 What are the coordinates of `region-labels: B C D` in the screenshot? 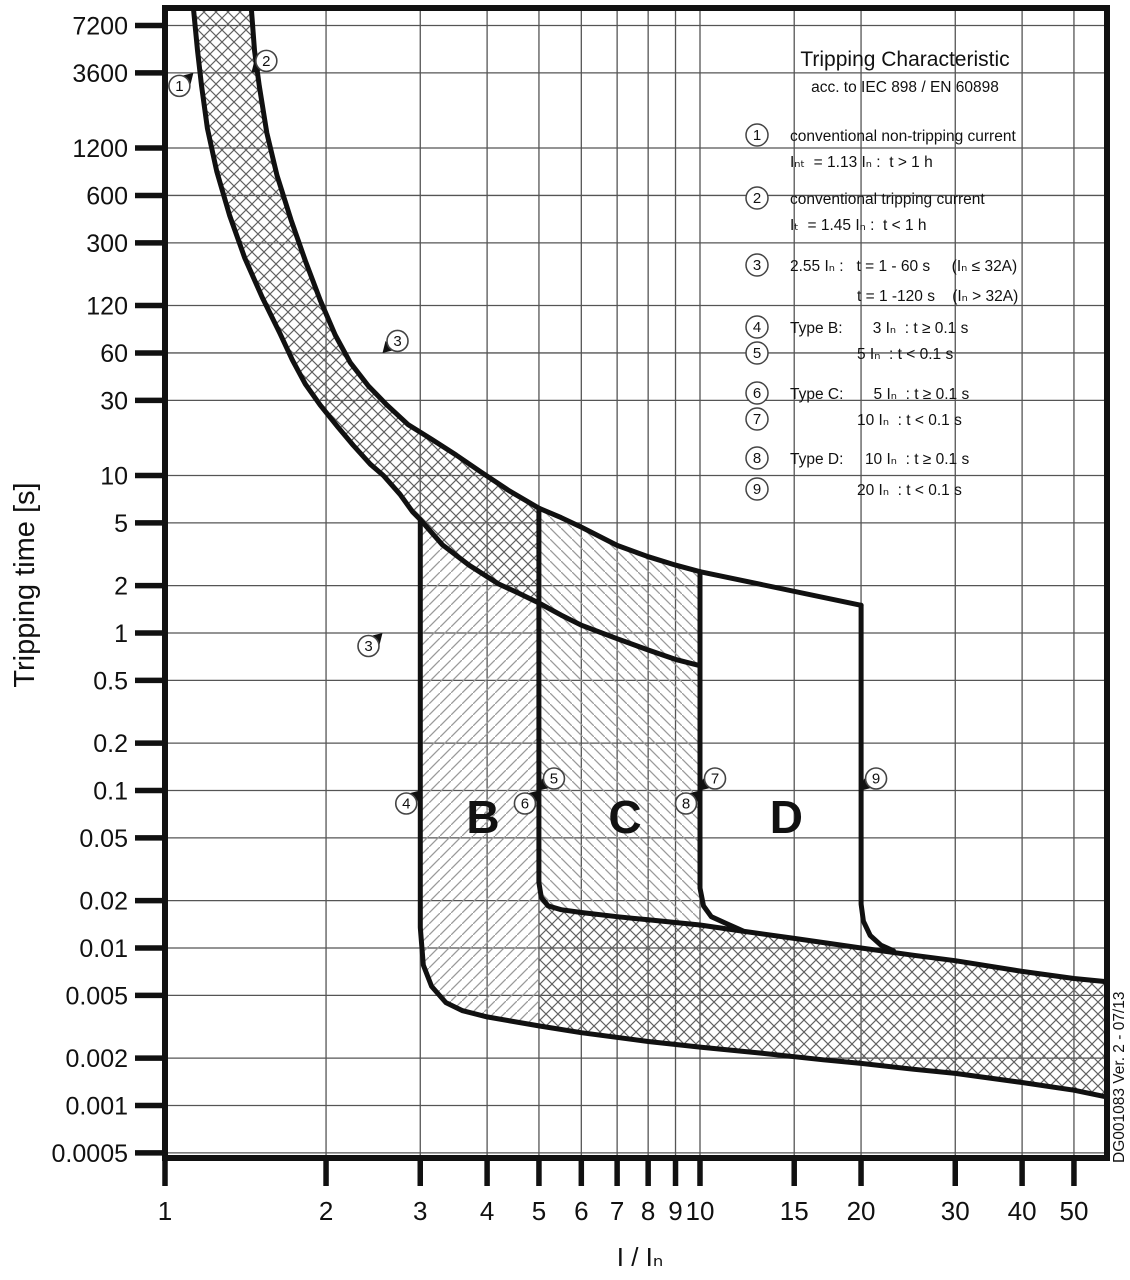 It's located at (634, 817).